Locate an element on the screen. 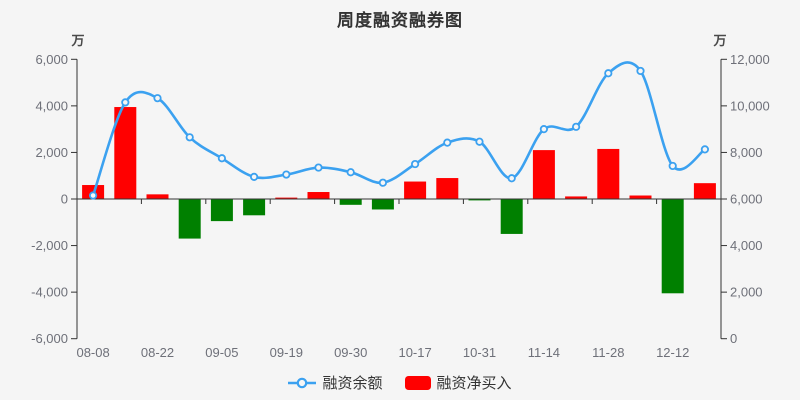  right-axis-tick-label: 2,000 is located at coordinates (746, 292).